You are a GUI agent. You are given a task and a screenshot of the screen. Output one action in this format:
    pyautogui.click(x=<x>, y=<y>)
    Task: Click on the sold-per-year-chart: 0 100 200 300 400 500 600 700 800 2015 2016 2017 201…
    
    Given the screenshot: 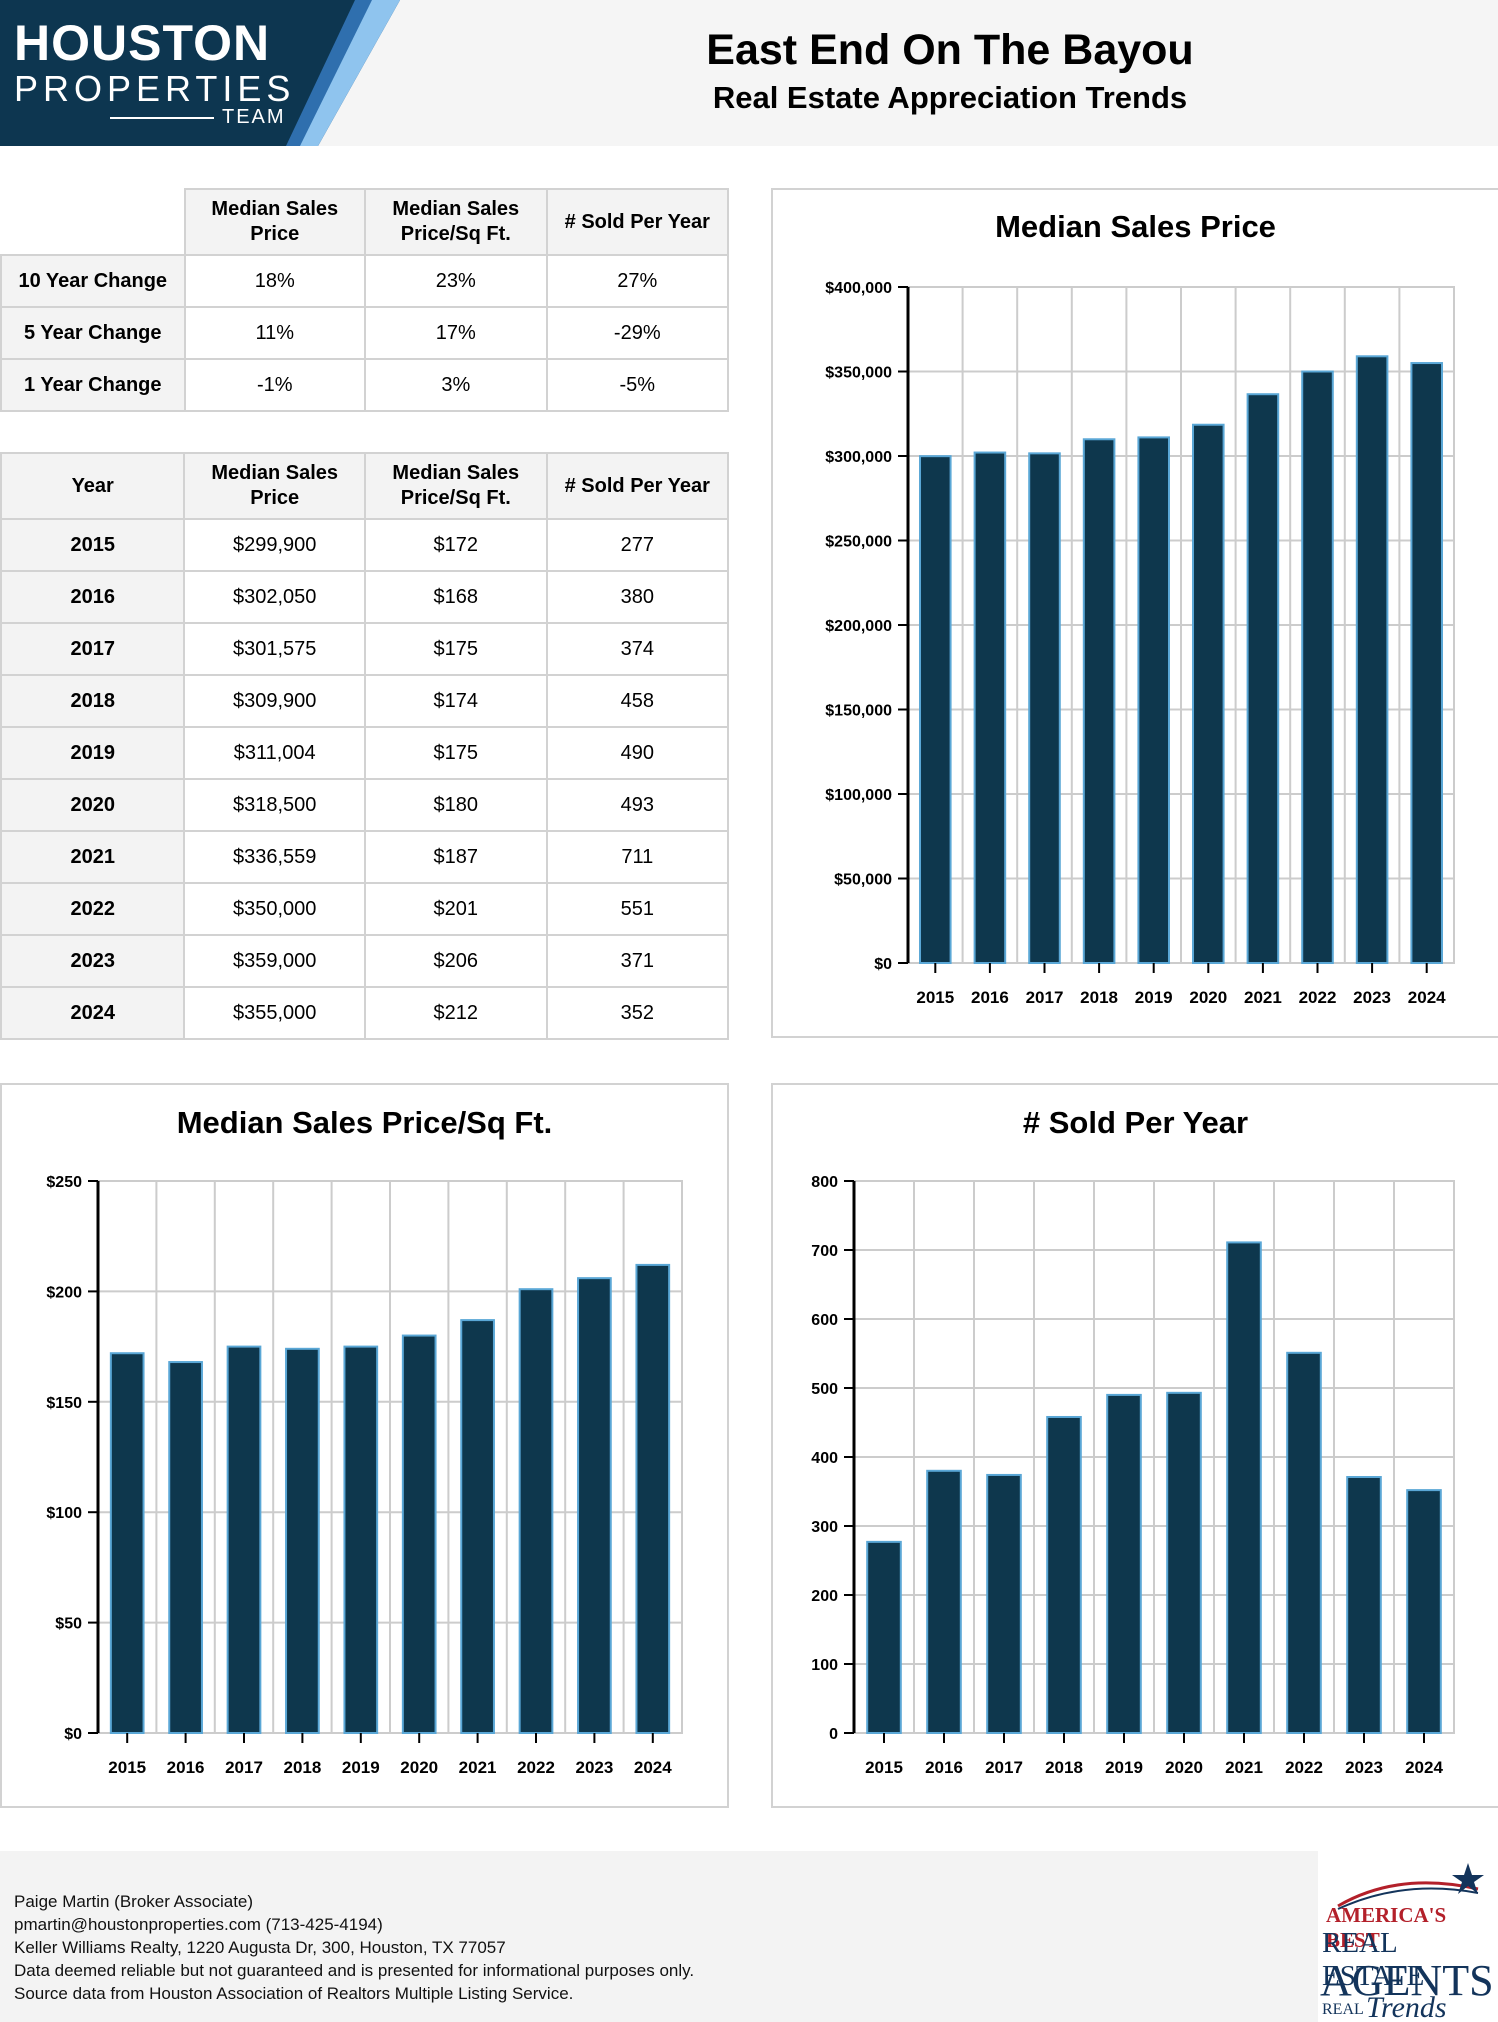 What is the action you would take?
    pyautogui.click(x=1133, y=1475)
    